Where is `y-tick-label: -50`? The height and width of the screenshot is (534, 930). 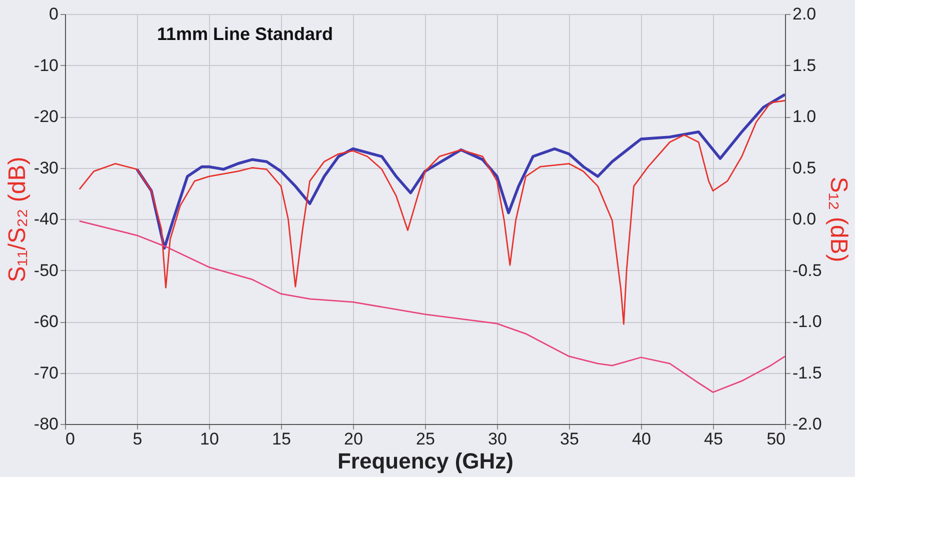
y-tick-label: -50 is located at coordinates (46, 270).